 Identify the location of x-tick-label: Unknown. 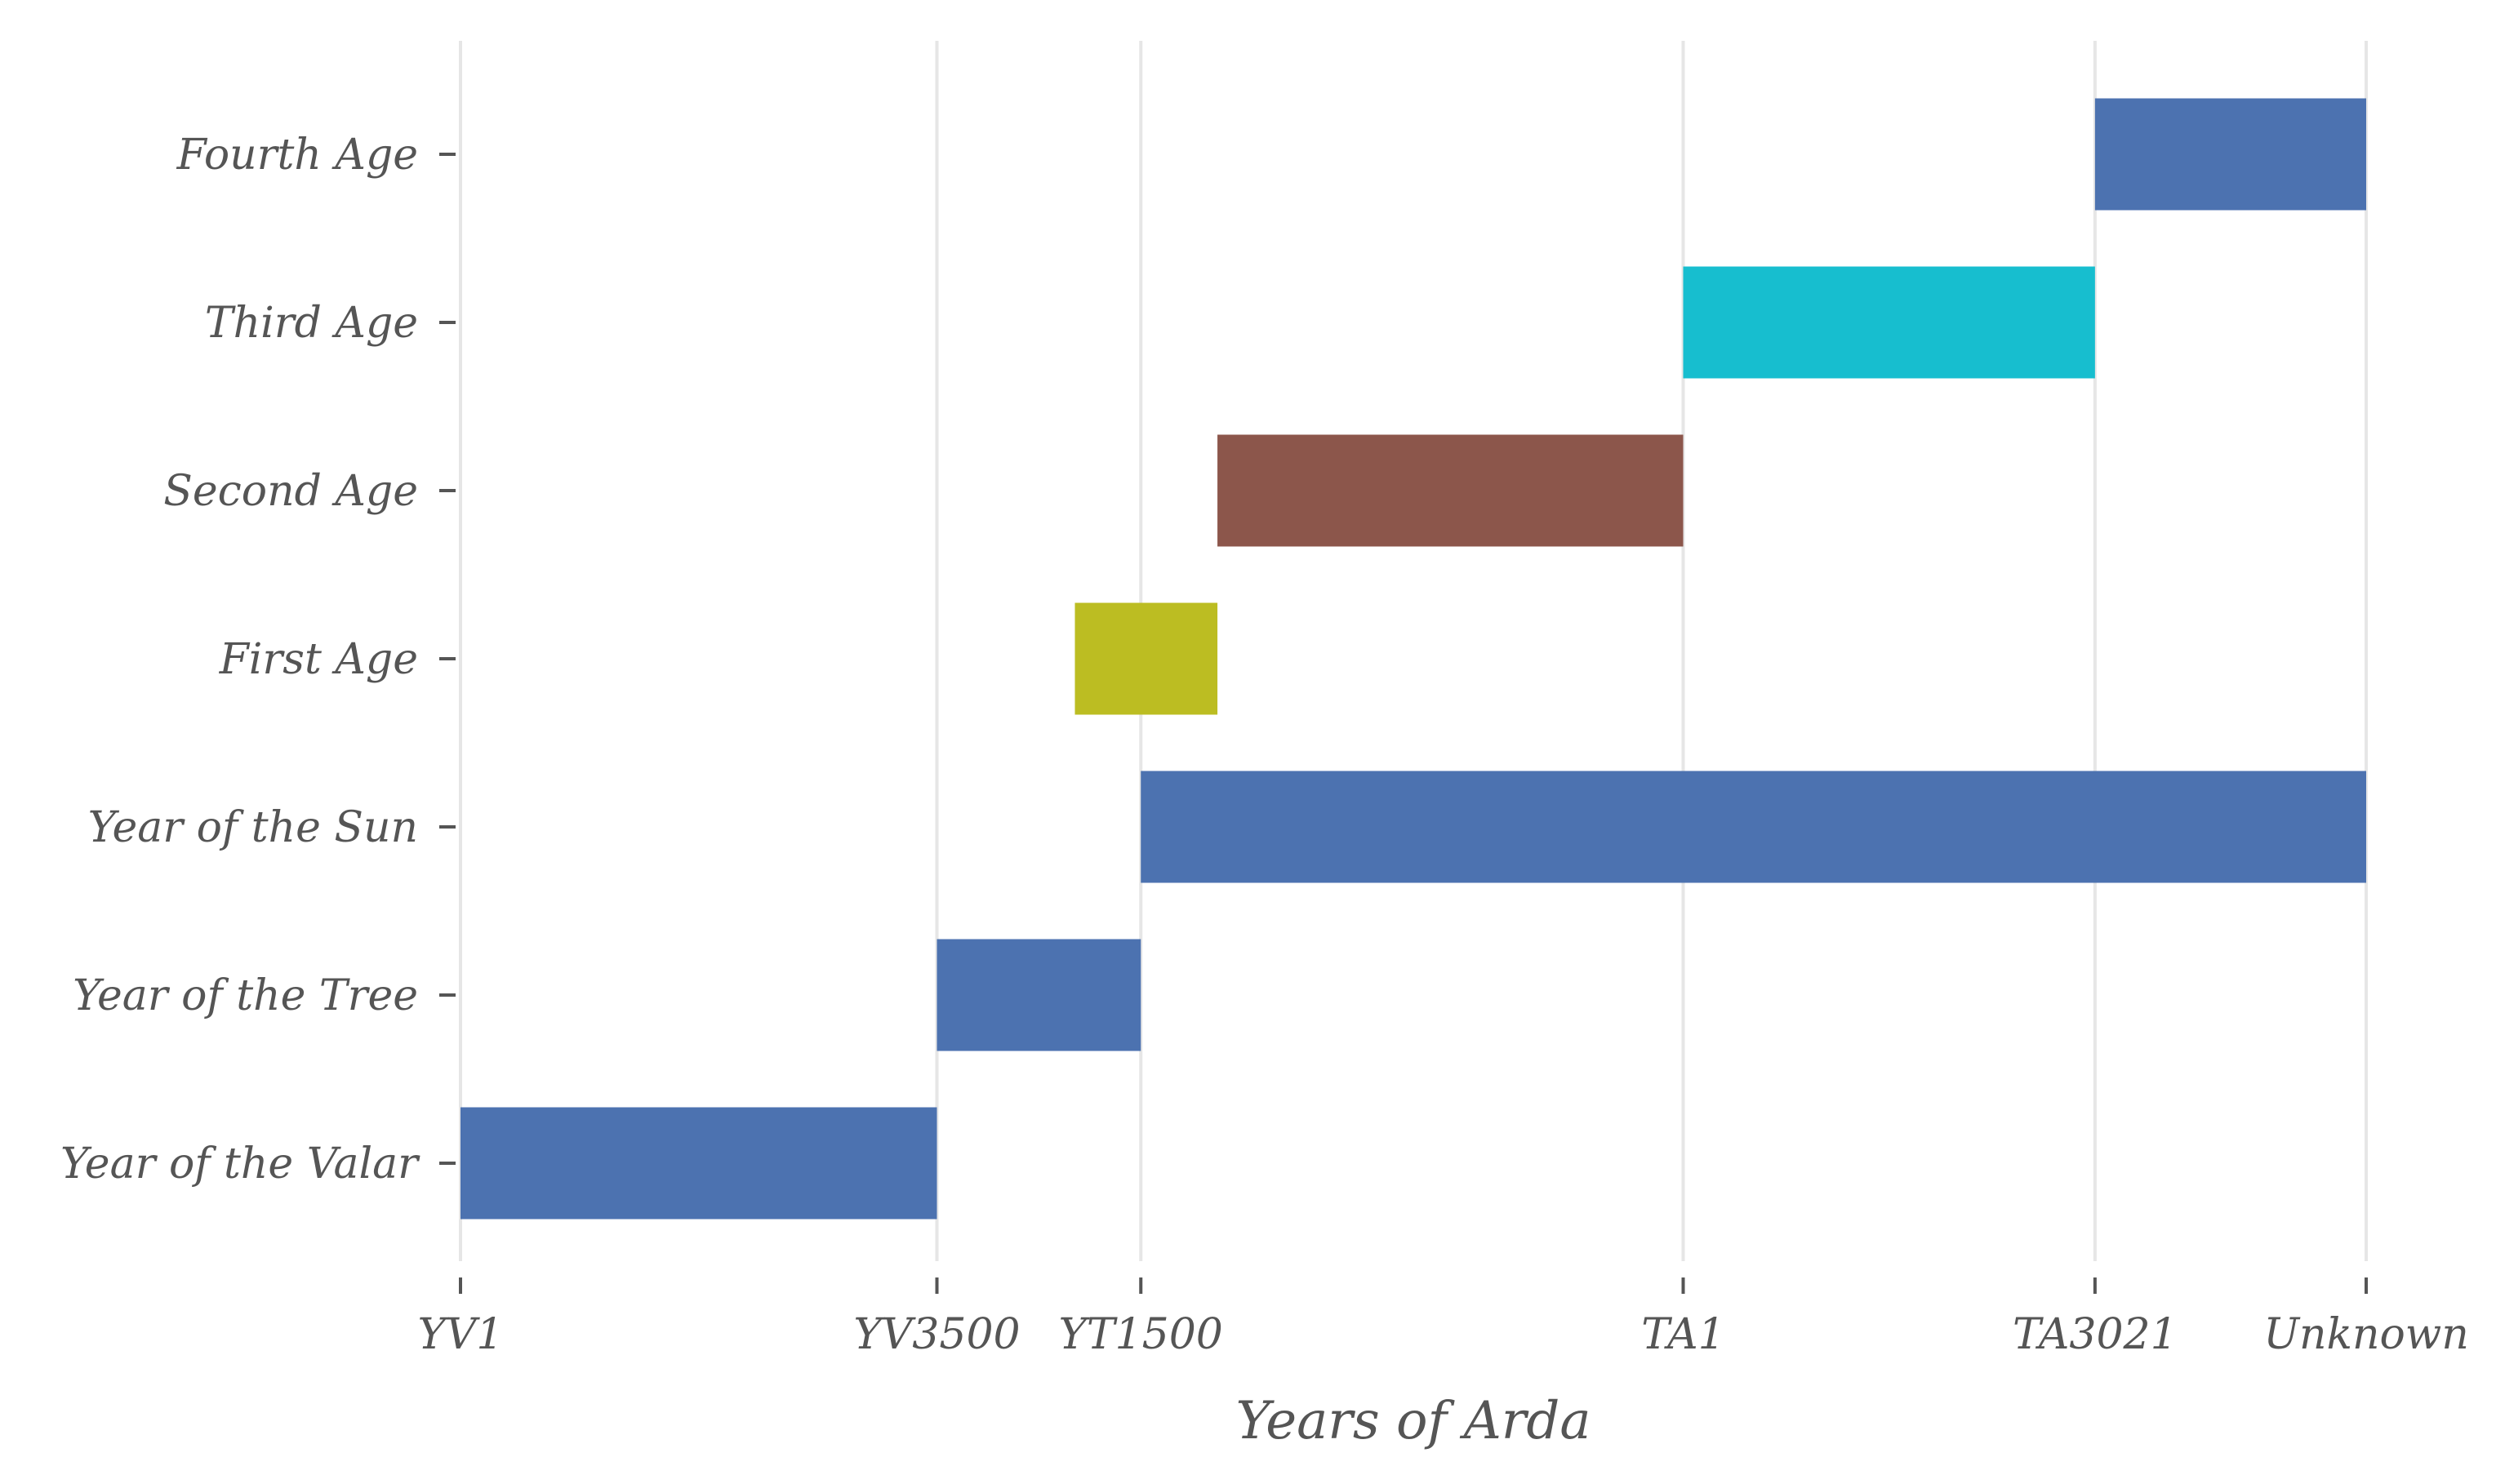
(2366, 1335).